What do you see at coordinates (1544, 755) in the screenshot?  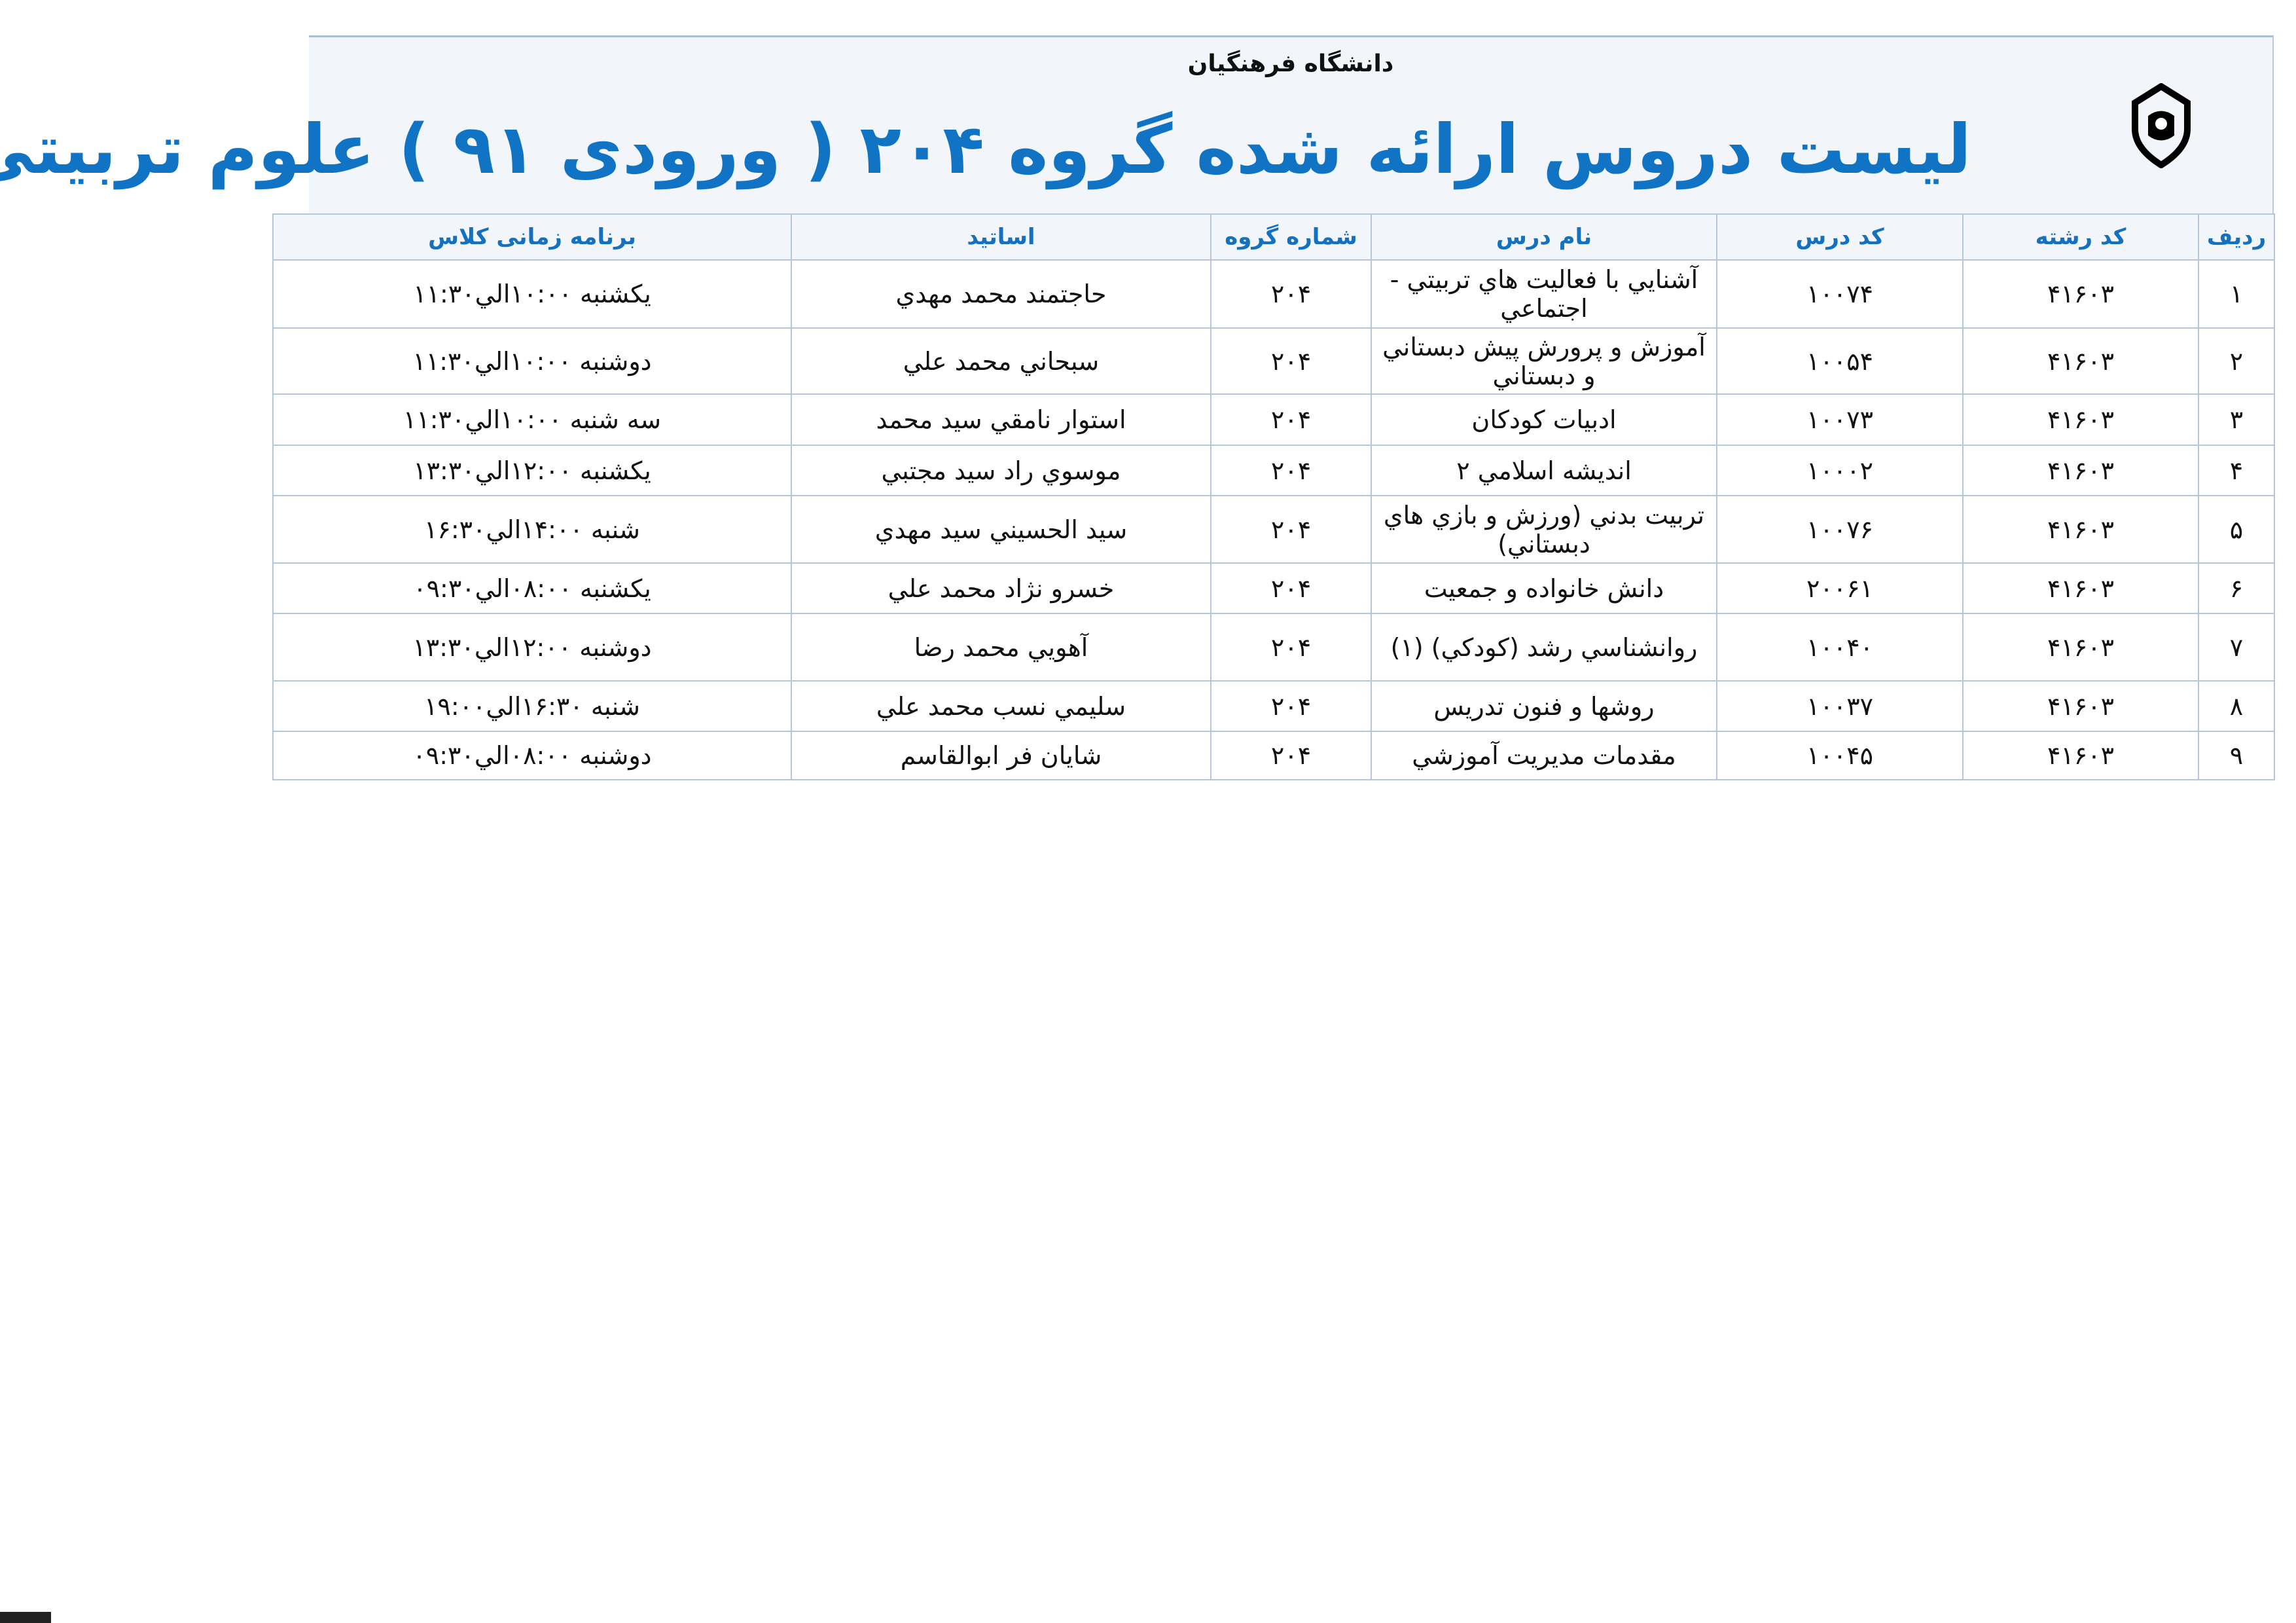 I see `cell-course-name: مقدمات مديريت آموزشي` at bounding box center [1544, 755].